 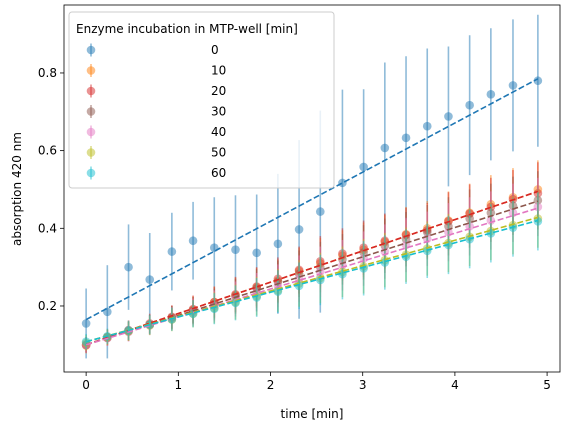 I want to click on legend-label: 60, so click(x=218, y=173).